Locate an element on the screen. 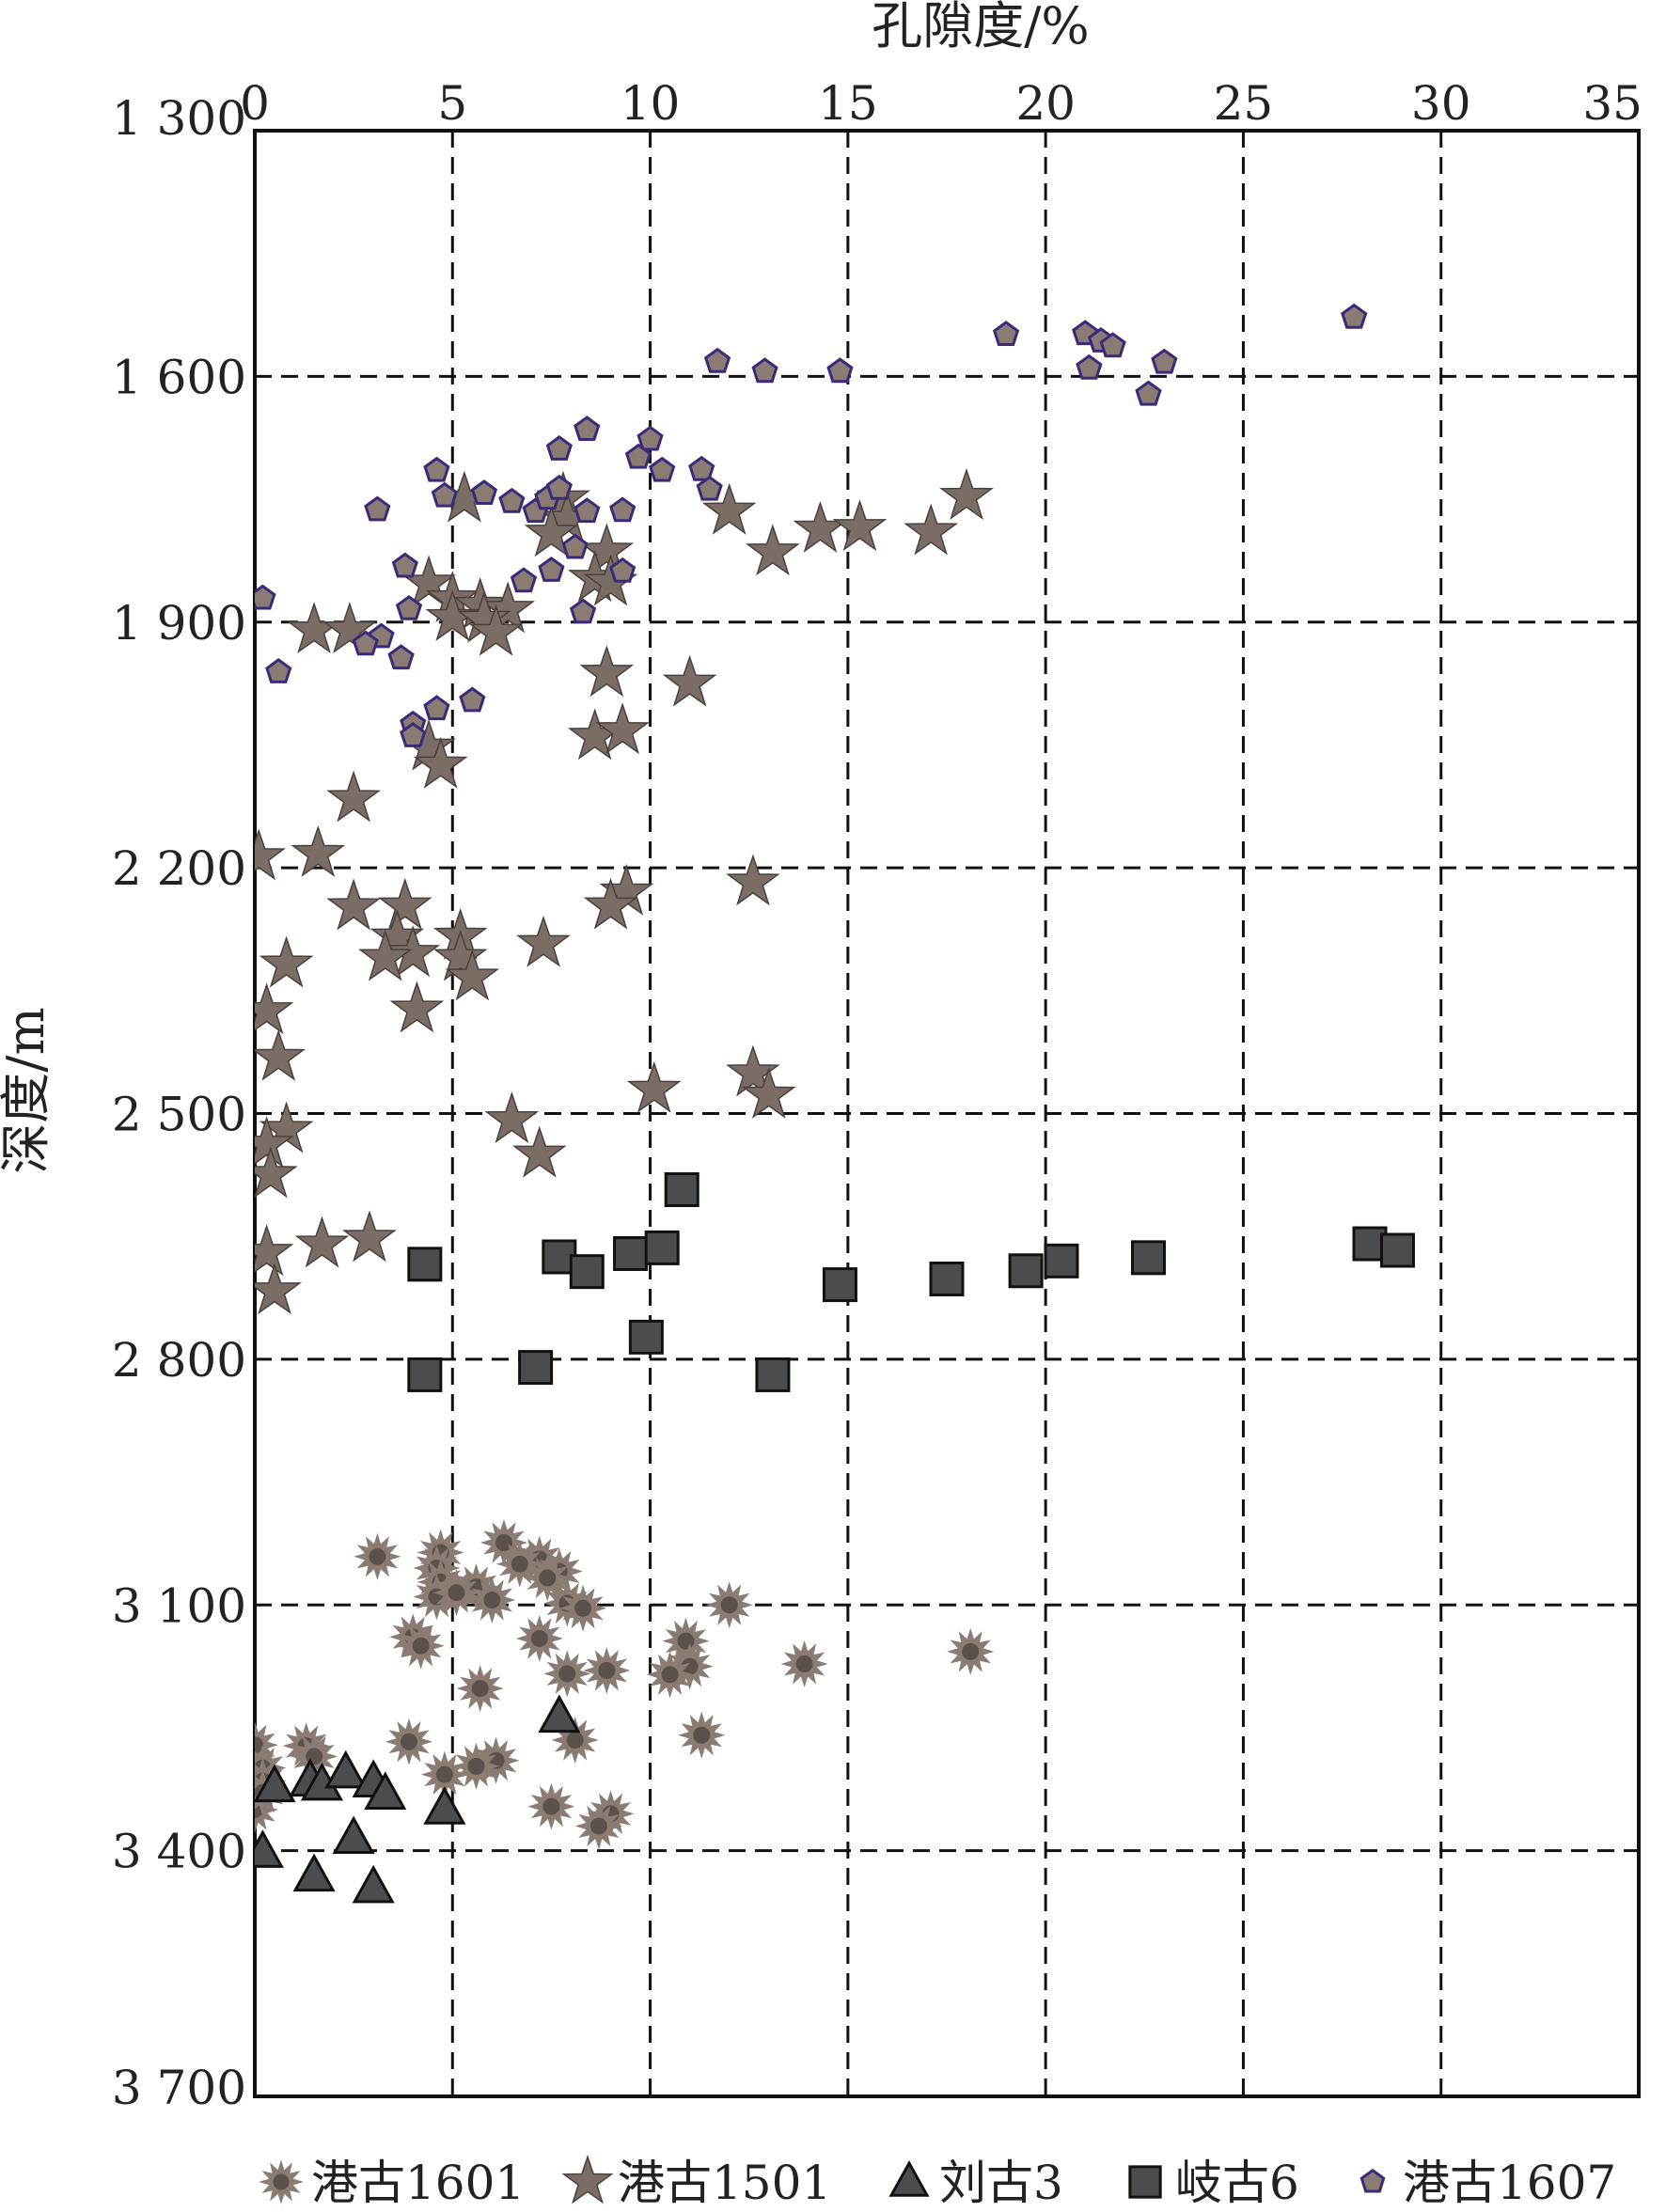 This screenshot has height=2212, width=1666. y-tick-label: 3 100 is located at coordinates (179, 1605).